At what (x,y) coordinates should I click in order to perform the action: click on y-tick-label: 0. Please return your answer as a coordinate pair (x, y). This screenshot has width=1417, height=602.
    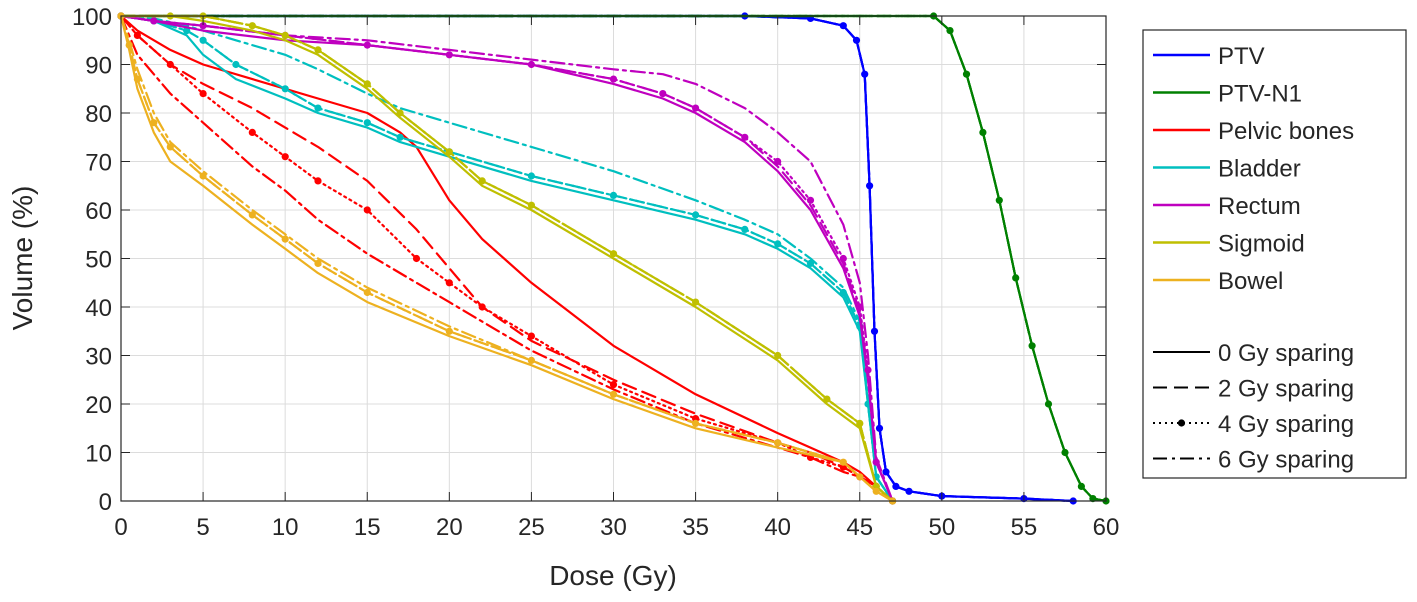
    Looking at the image, I should click on (105, 502).